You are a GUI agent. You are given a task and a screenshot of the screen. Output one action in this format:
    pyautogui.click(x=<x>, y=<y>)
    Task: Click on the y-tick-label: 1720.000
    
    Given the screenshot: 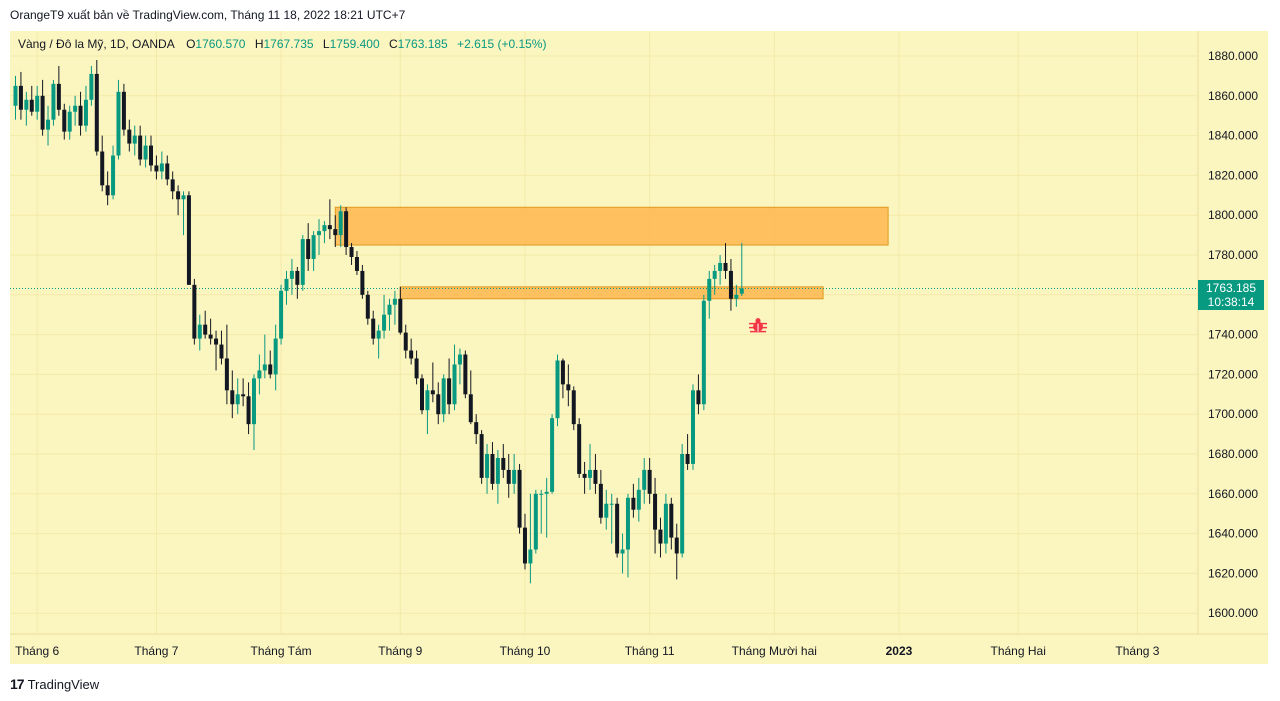 What is the action you would take?
    pyautogui.click(x=1233, y=374)
    